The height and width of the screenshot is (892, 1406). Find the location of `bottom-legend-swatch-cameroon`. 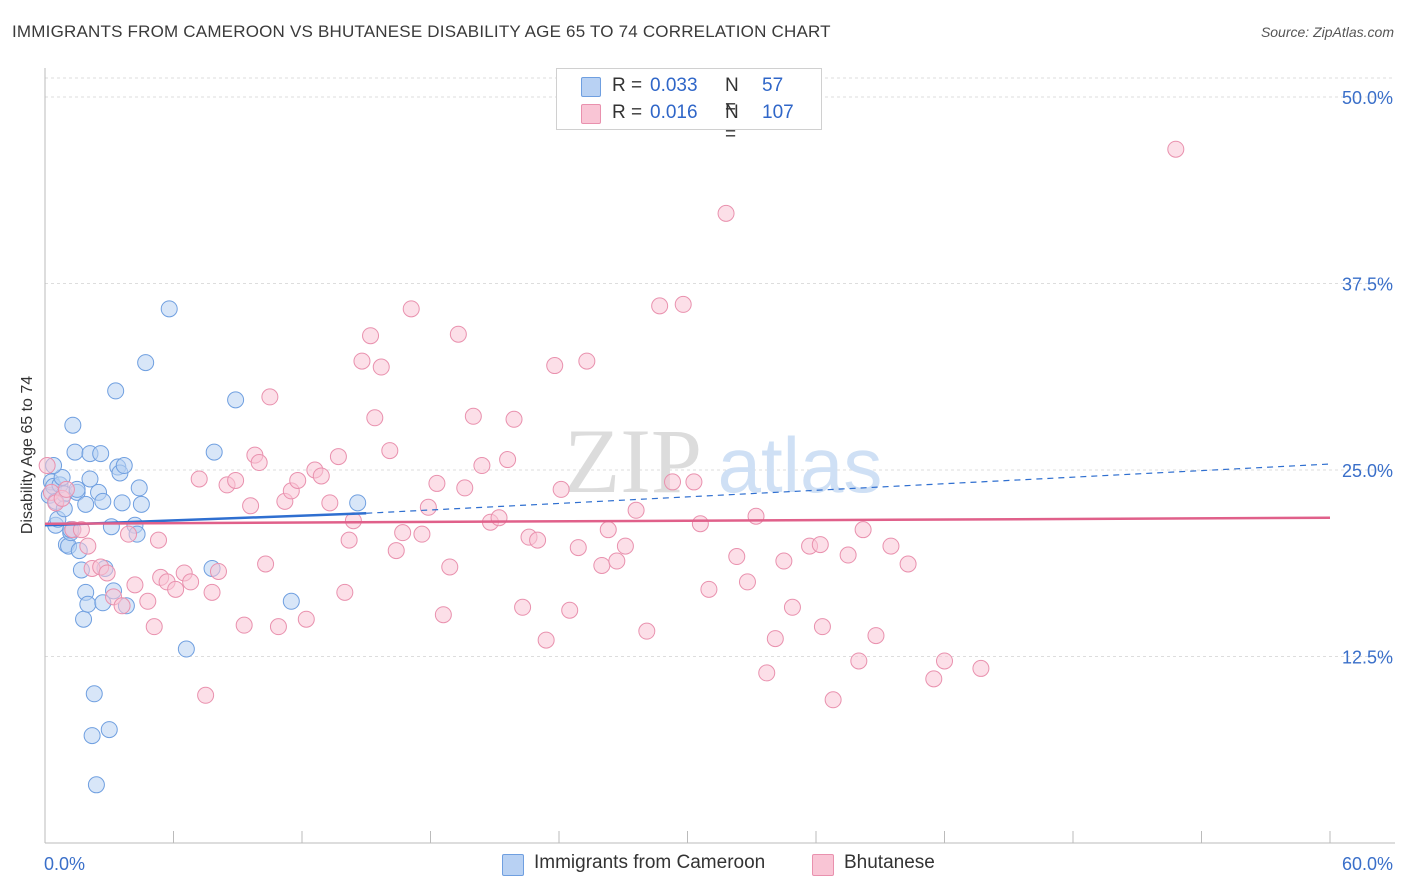

bottom-legend-swatch-cameroon is located at coordinates (513, 865).